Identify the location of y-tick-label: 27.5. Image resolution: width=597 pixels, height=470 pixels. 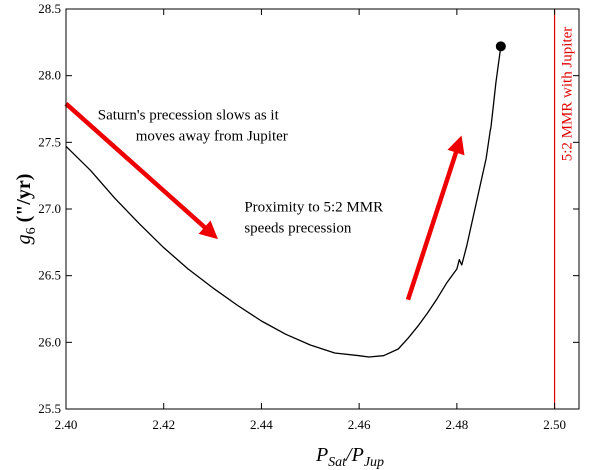
(49, 141).